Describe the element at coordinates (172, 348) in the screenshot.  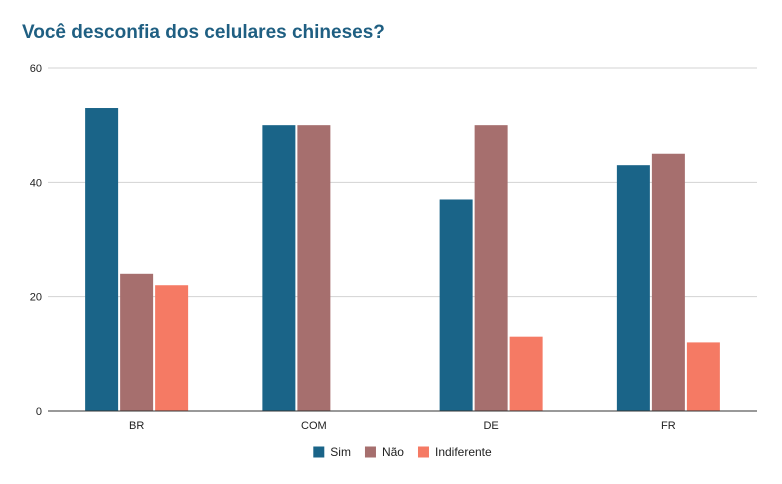
I see `bar-indiferente-br` at that location.